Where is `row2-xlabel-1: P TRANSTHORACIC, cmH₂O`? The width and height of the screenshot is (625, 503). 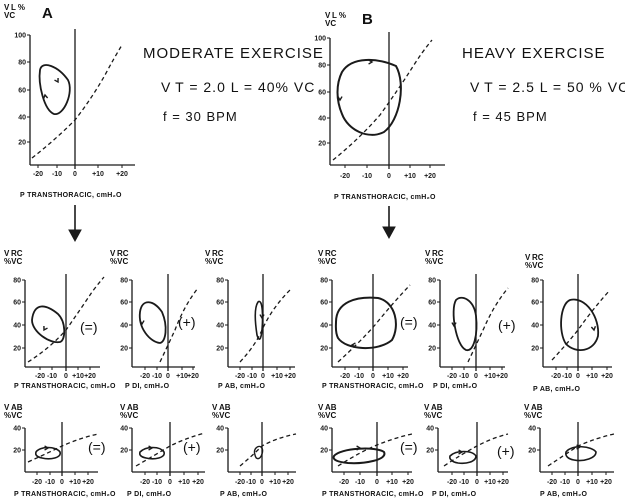 row2-xlabel-1: P TRANSTHORACIC, cmH₂O is located at coordinates (65, 494).